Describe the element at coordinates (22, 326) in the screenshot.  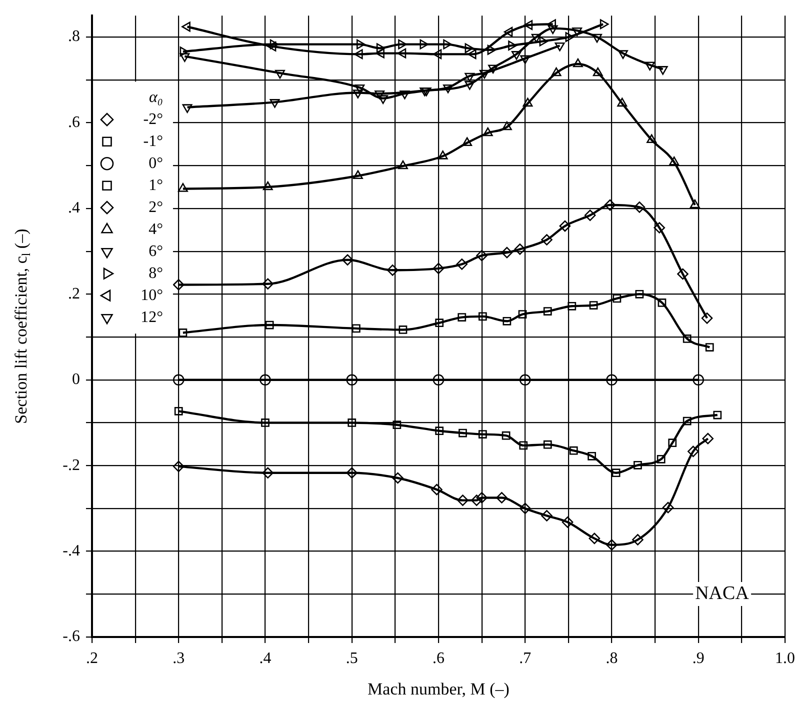
I see `y-axis-title: Section lift coefficient, cl (–)` at that location.